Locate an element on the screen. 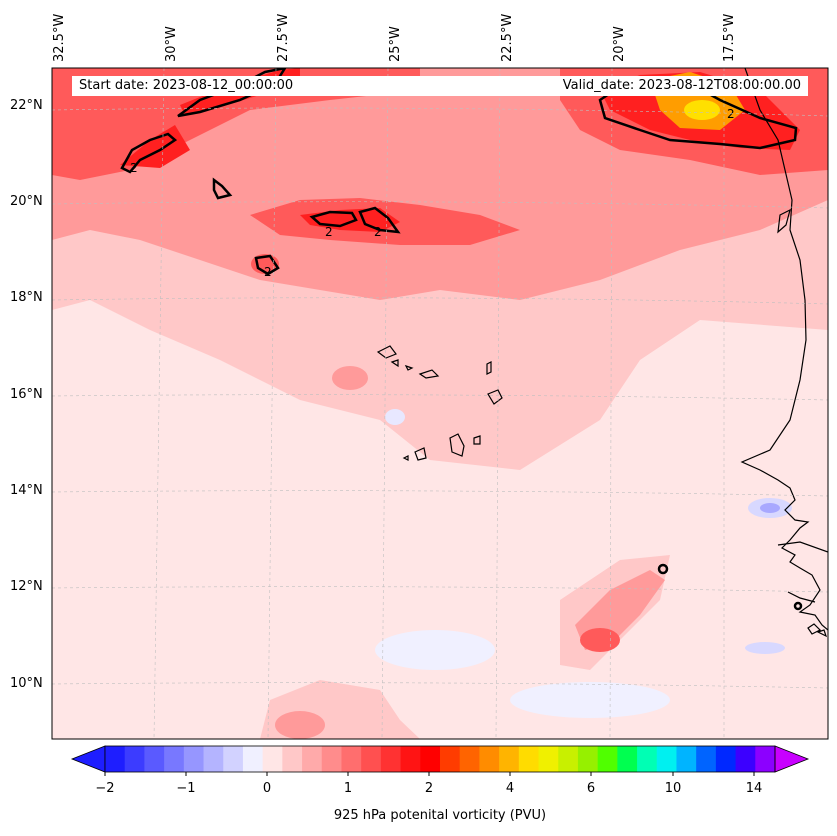  lon-label: 25°W is located at coordinates (395, 44).